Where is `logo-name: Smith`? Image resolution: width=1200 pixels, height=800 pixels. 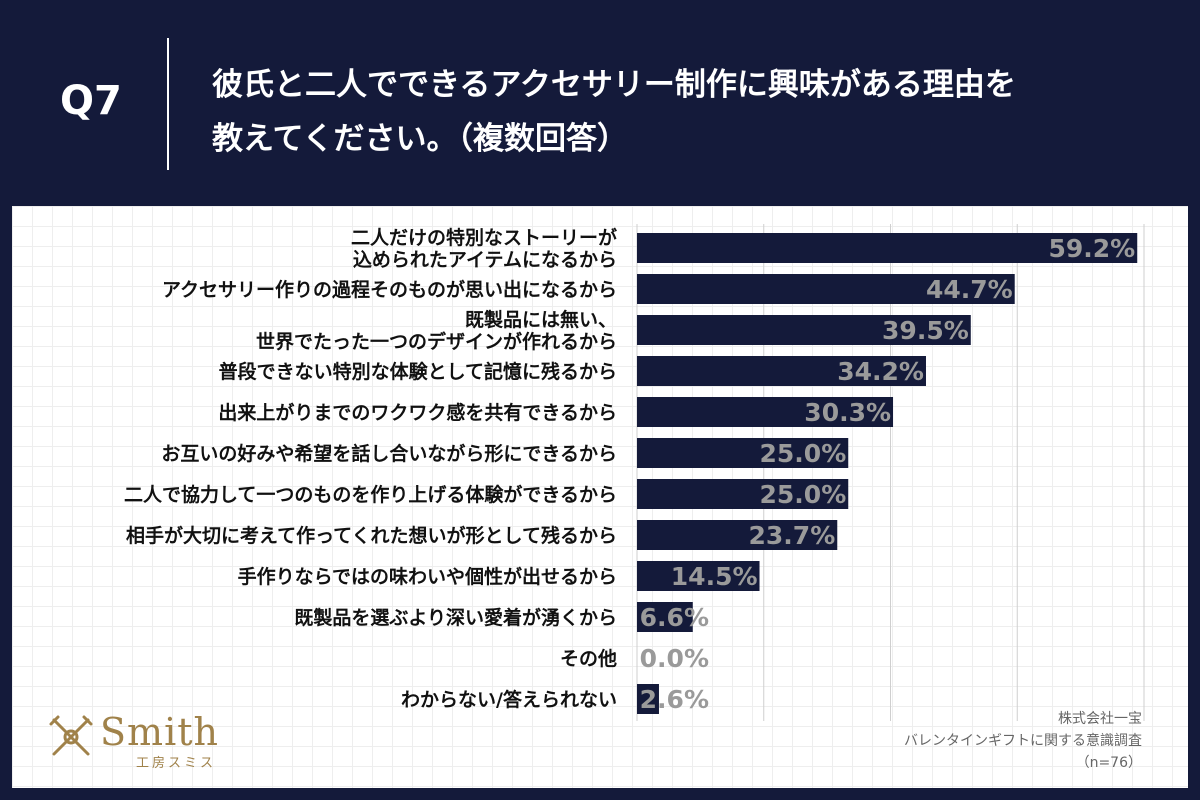
logo-name: Smith is located at coordinates (159, 732).